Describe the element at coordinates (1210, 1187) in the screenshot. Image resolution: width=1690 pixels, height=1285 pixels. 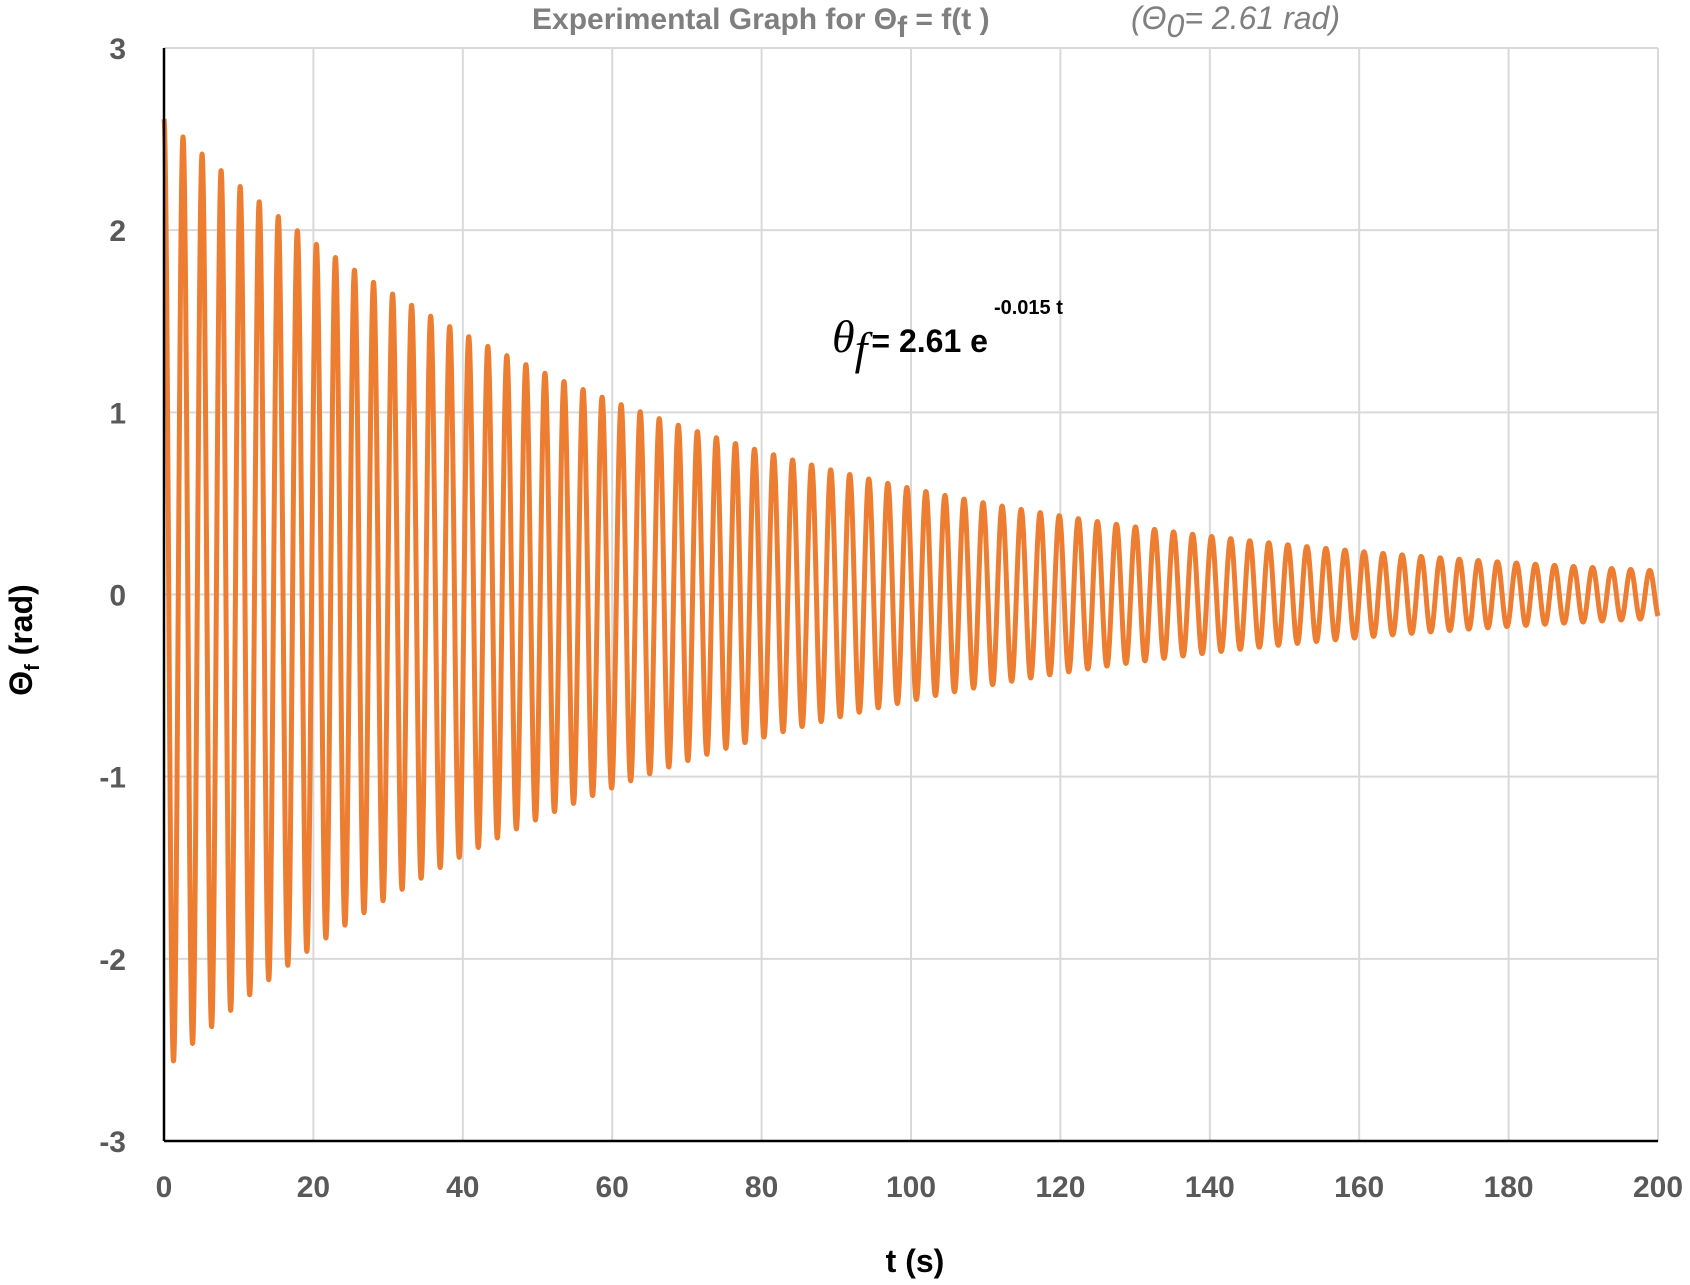
I see `x-tick-label: 140` at that location.